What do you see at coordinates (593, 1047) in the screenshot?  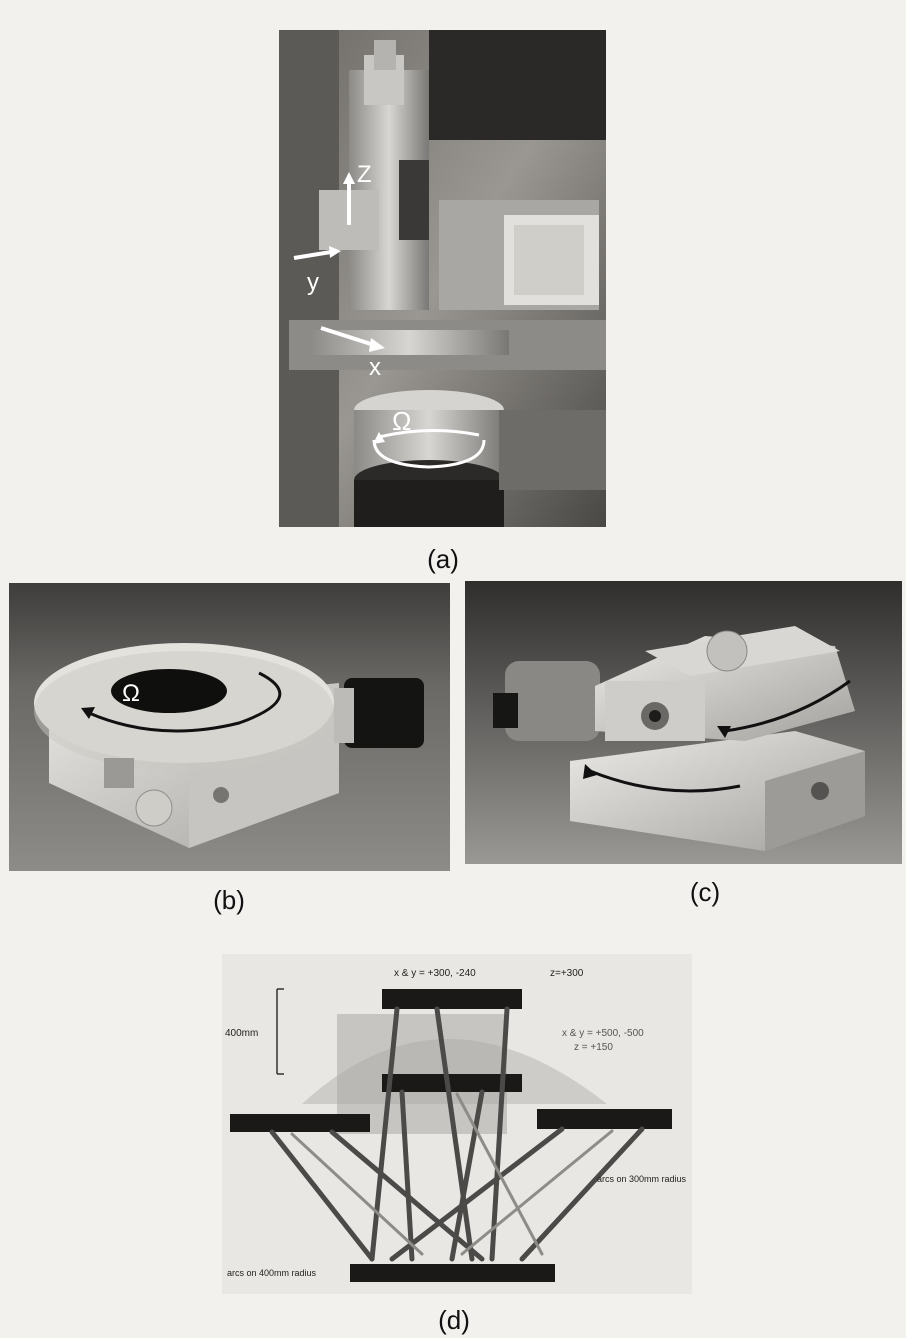 I see `right-z-annotation: z = +150` at bounding box center [593, 1047].